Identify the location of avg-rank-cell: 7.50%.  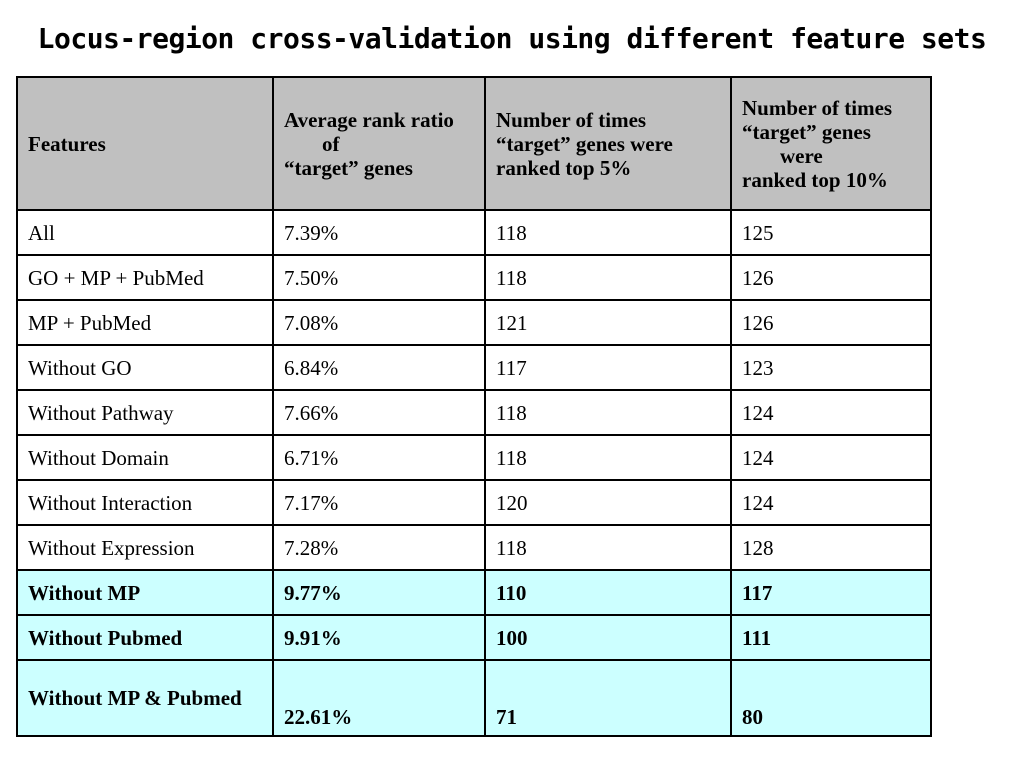
(379, 277).